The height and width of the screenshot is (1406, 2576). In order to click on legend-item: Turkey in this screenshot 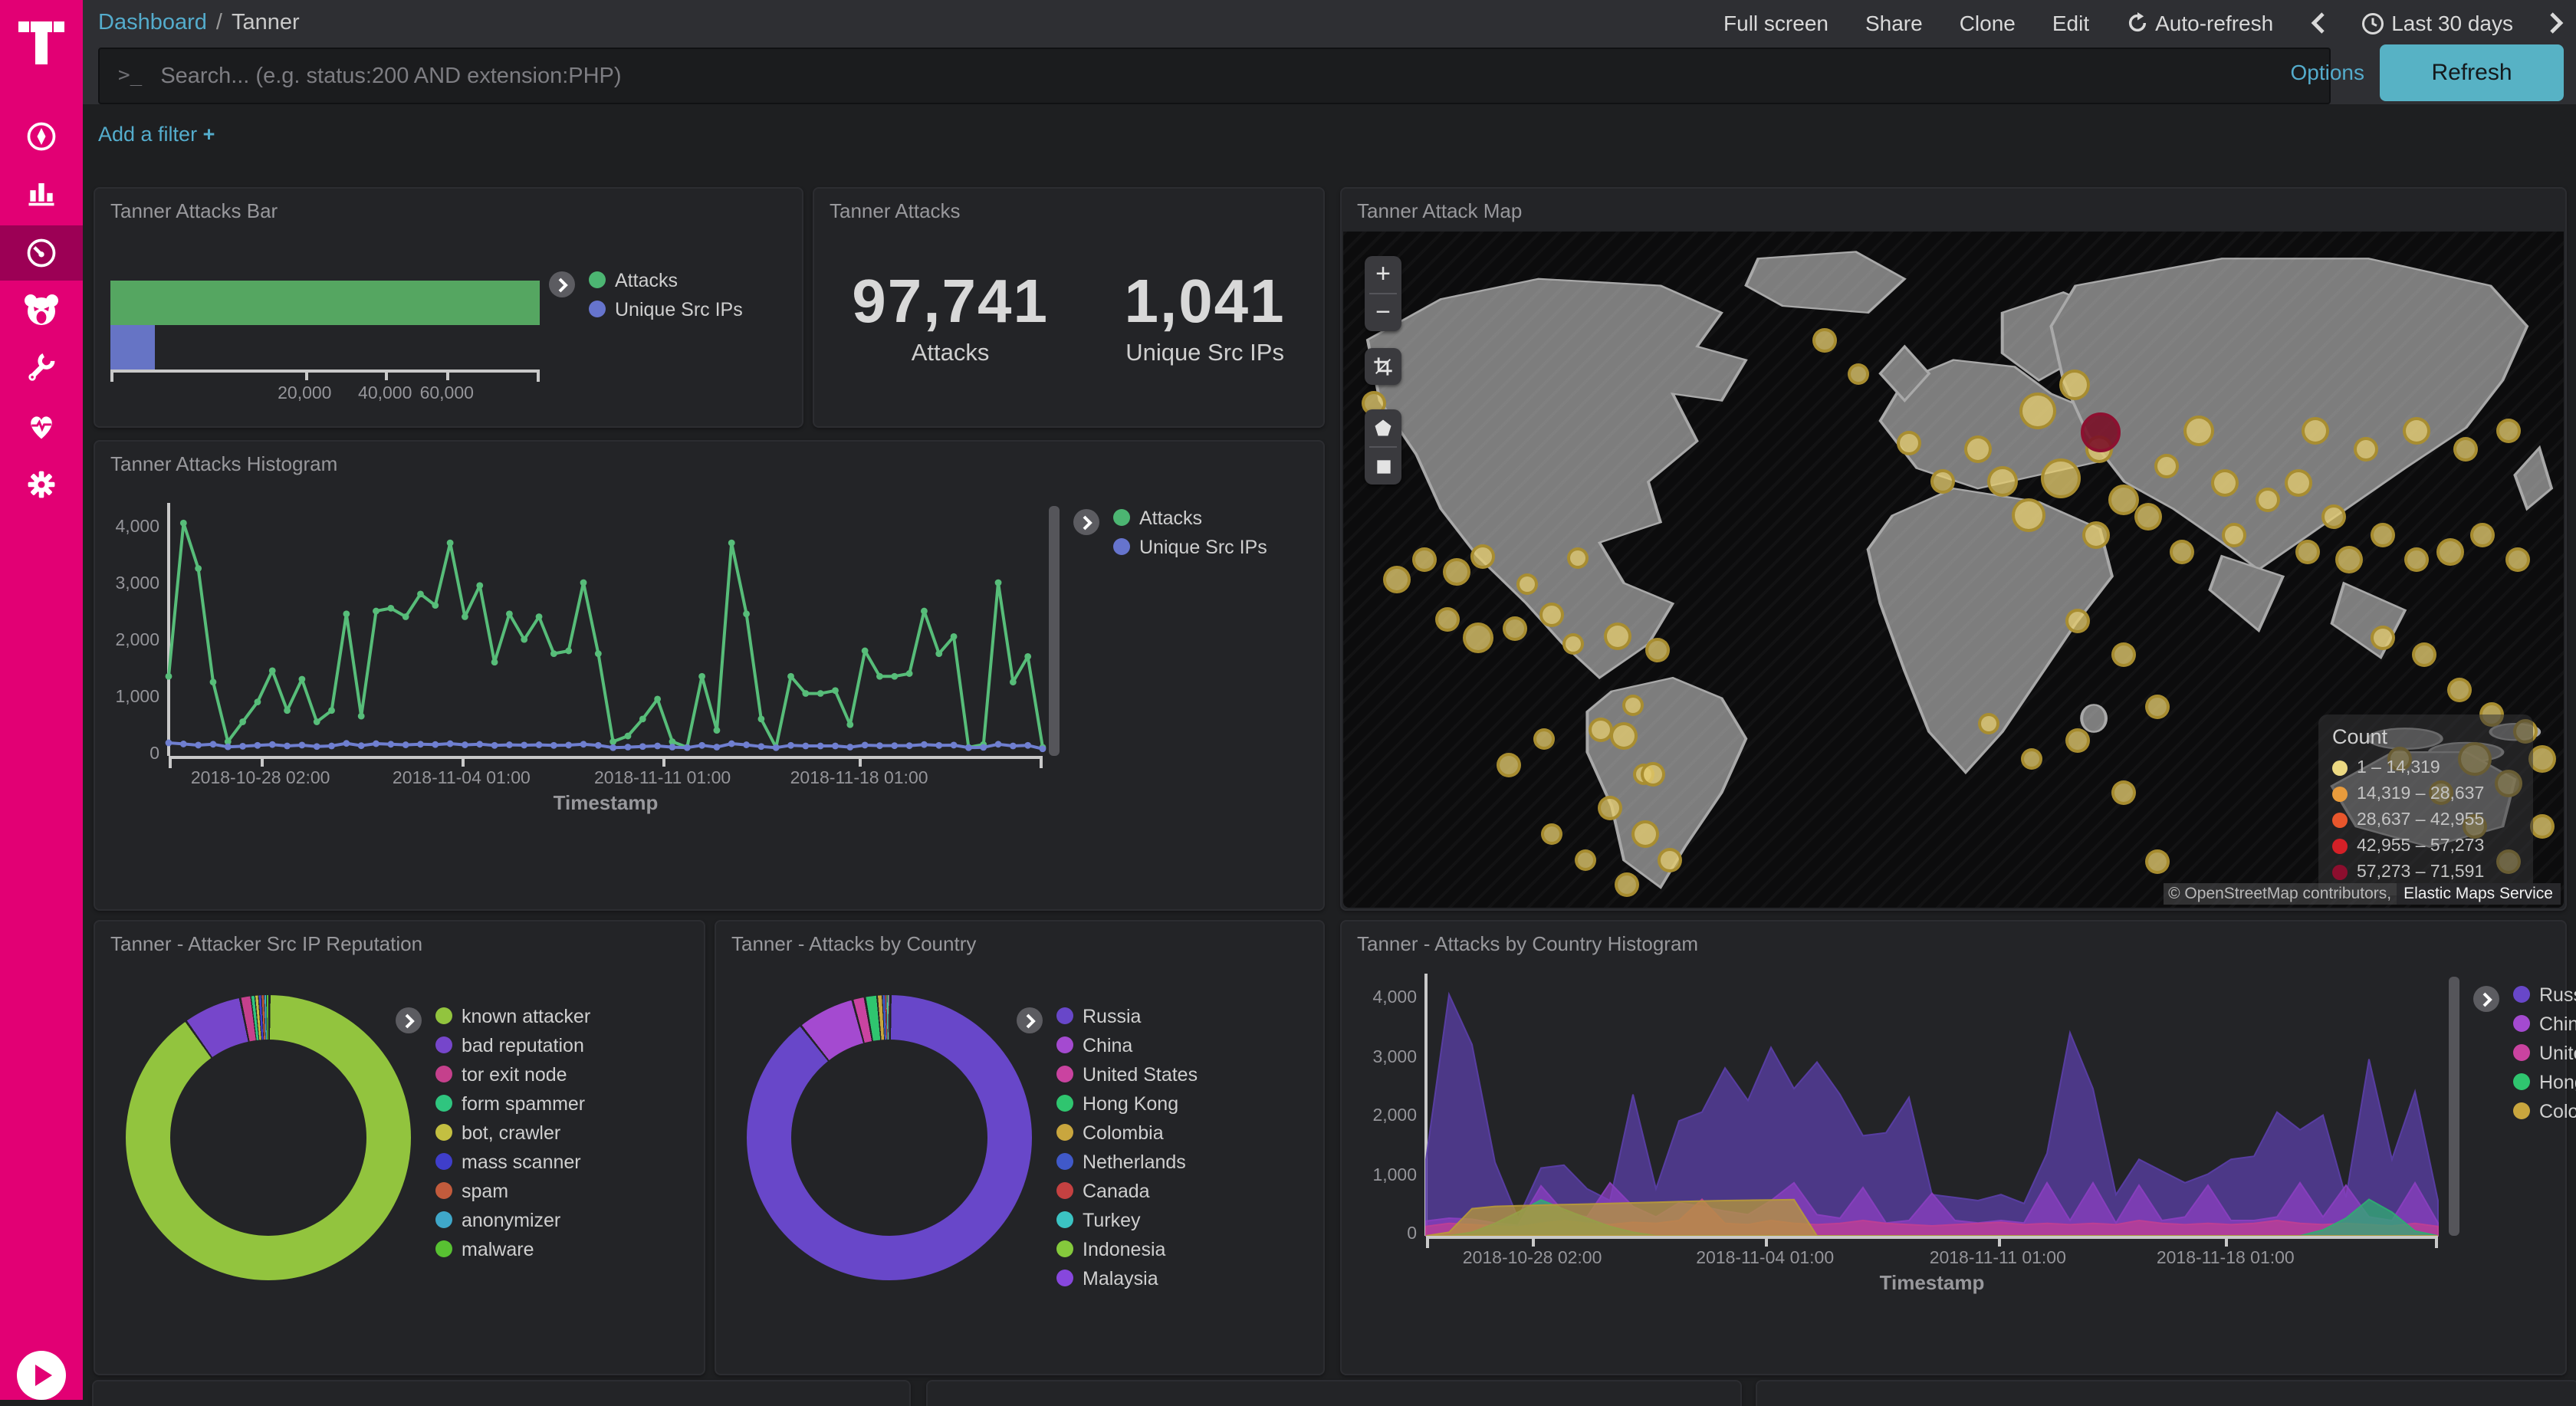, I will do `click(1127, 1219)`.